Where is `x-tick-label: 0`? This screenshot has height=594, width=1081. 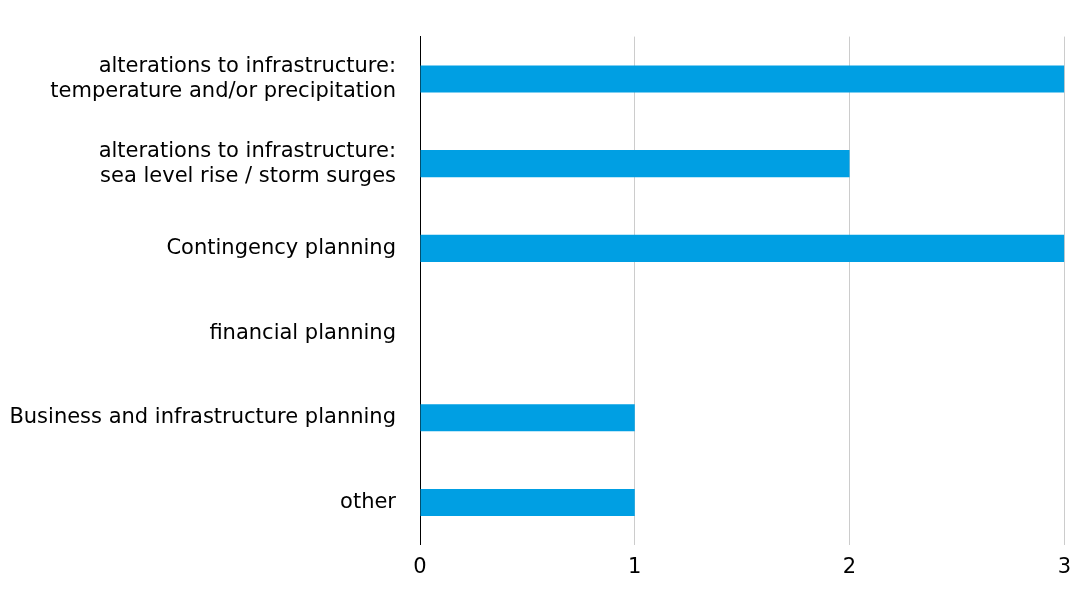
x-tick-label: 0 is located at coordinates (420, 565).